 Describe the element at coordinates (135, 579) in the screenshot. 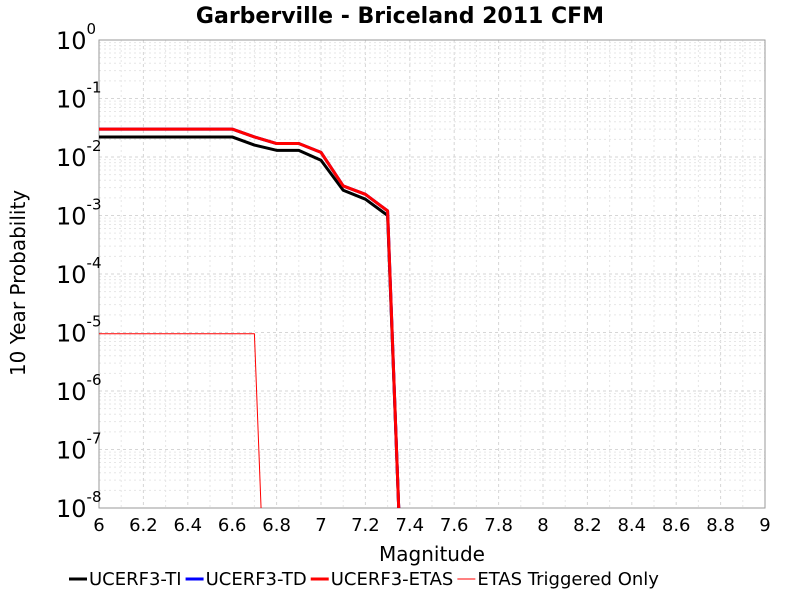

I see `legend-label-ucerf3-ti: UCERF3-TI` at that location.